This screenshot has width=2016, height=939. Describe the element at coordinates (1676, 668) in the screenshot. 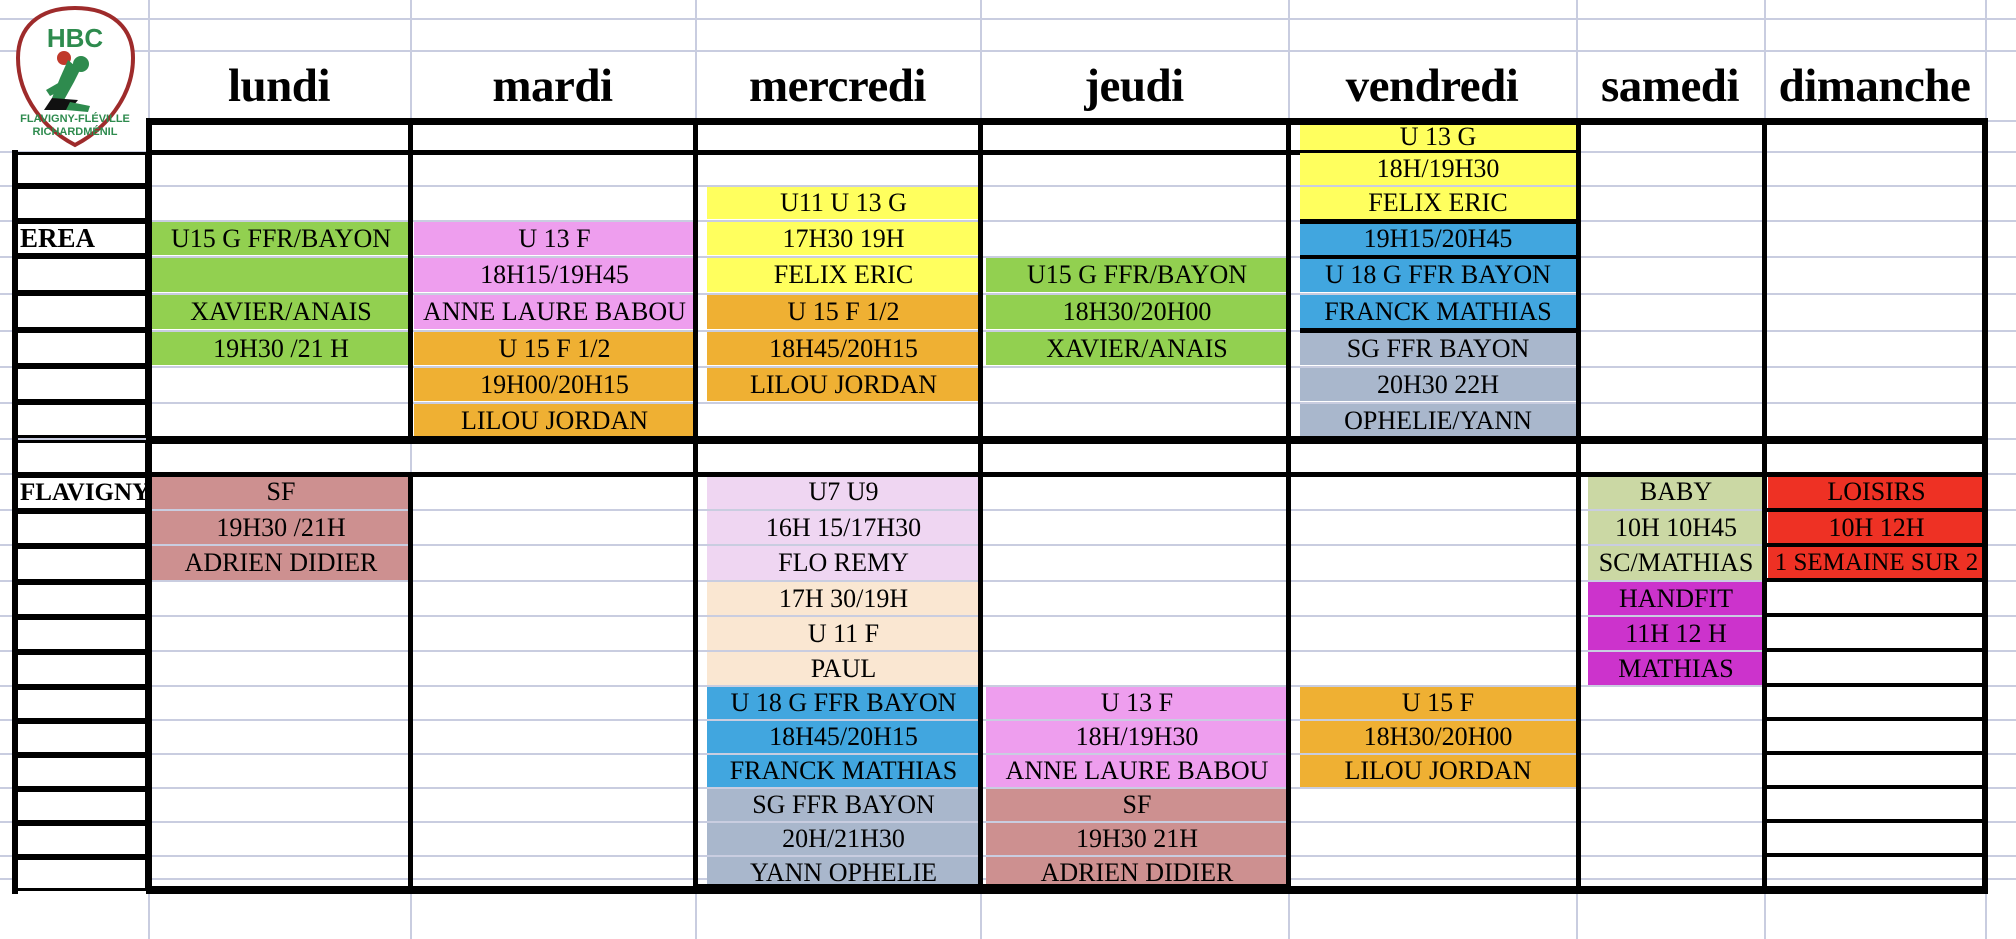

I see `schedule-cell: MATHIAS` at that location.